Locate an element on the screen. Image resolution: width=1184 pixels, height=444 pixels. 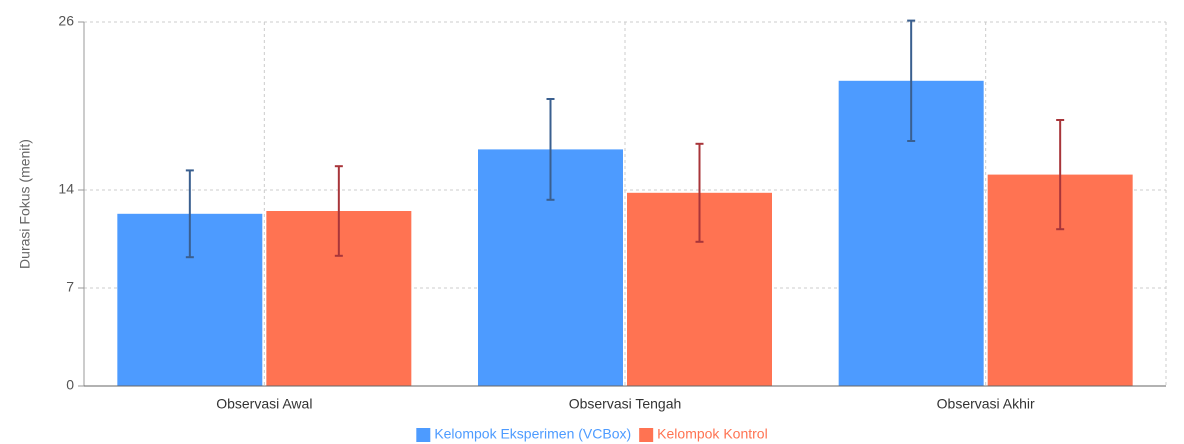
x-tick-label: Observasi Tengah is located at coordinates (625, 404).